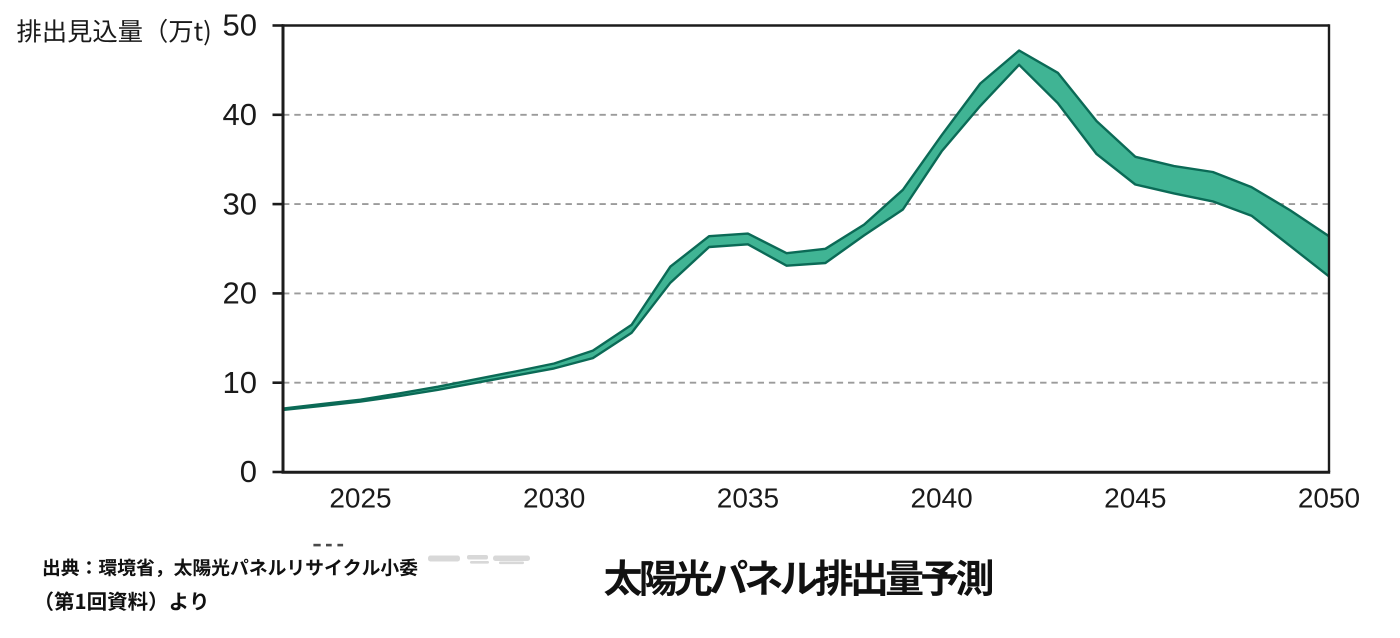 The width and height of the screenshot is (1400, 638). What do you see at coordinates (248, 471) in the screenshot?
I see `svg-text: 0` at bounding box center [248, 471].